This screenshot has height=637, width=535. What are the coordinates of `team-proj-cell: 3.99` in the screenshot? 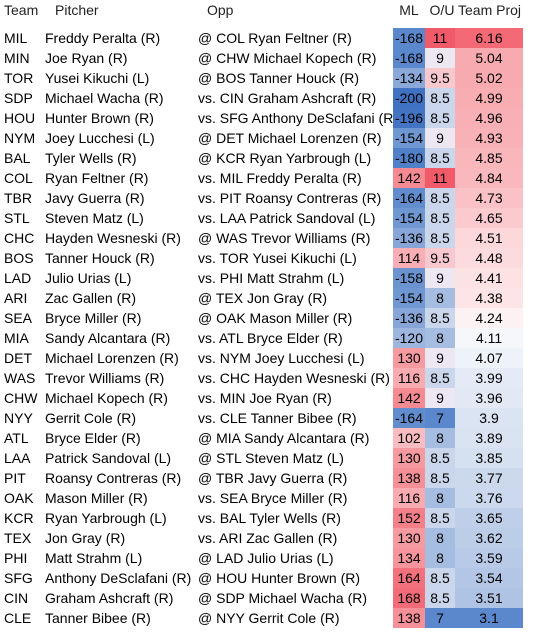 It's located at (489, 378).